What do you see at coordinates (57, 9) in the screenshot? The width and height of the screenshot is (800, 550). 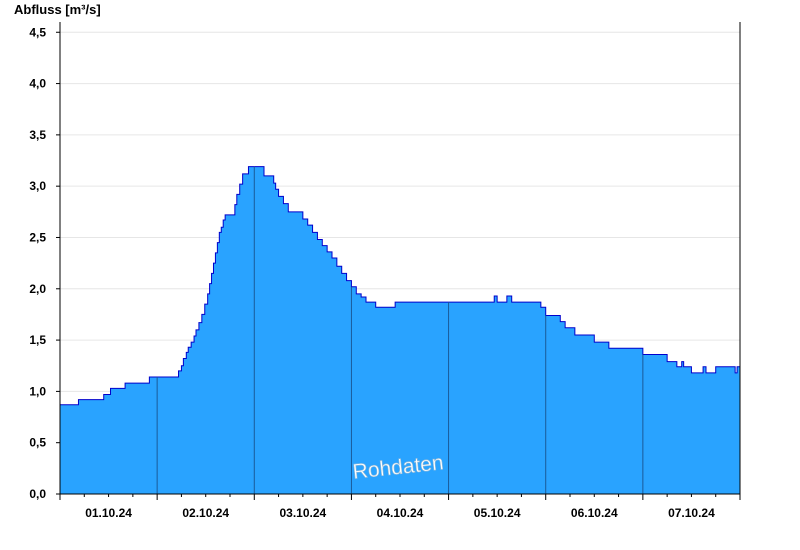 I see `y-axis-title: Abfluss [m³/s]` at bounding box center [57, 9].